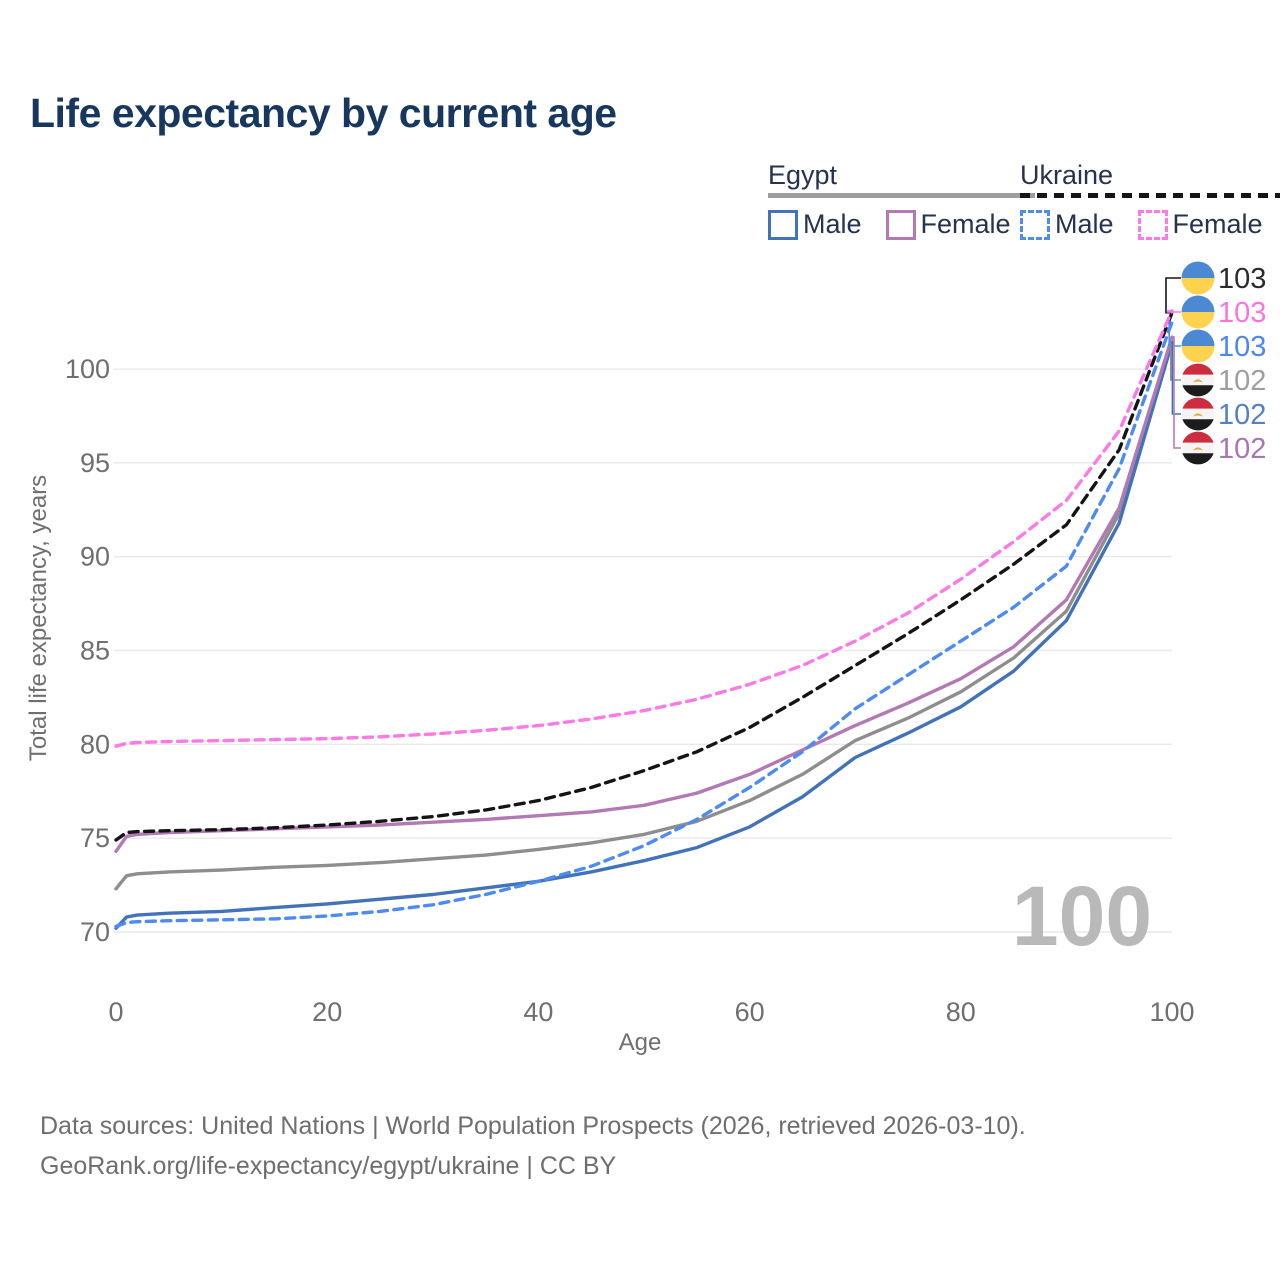  I want to click on y-axis-title: Total life expectancy, years, so click(38, 618).